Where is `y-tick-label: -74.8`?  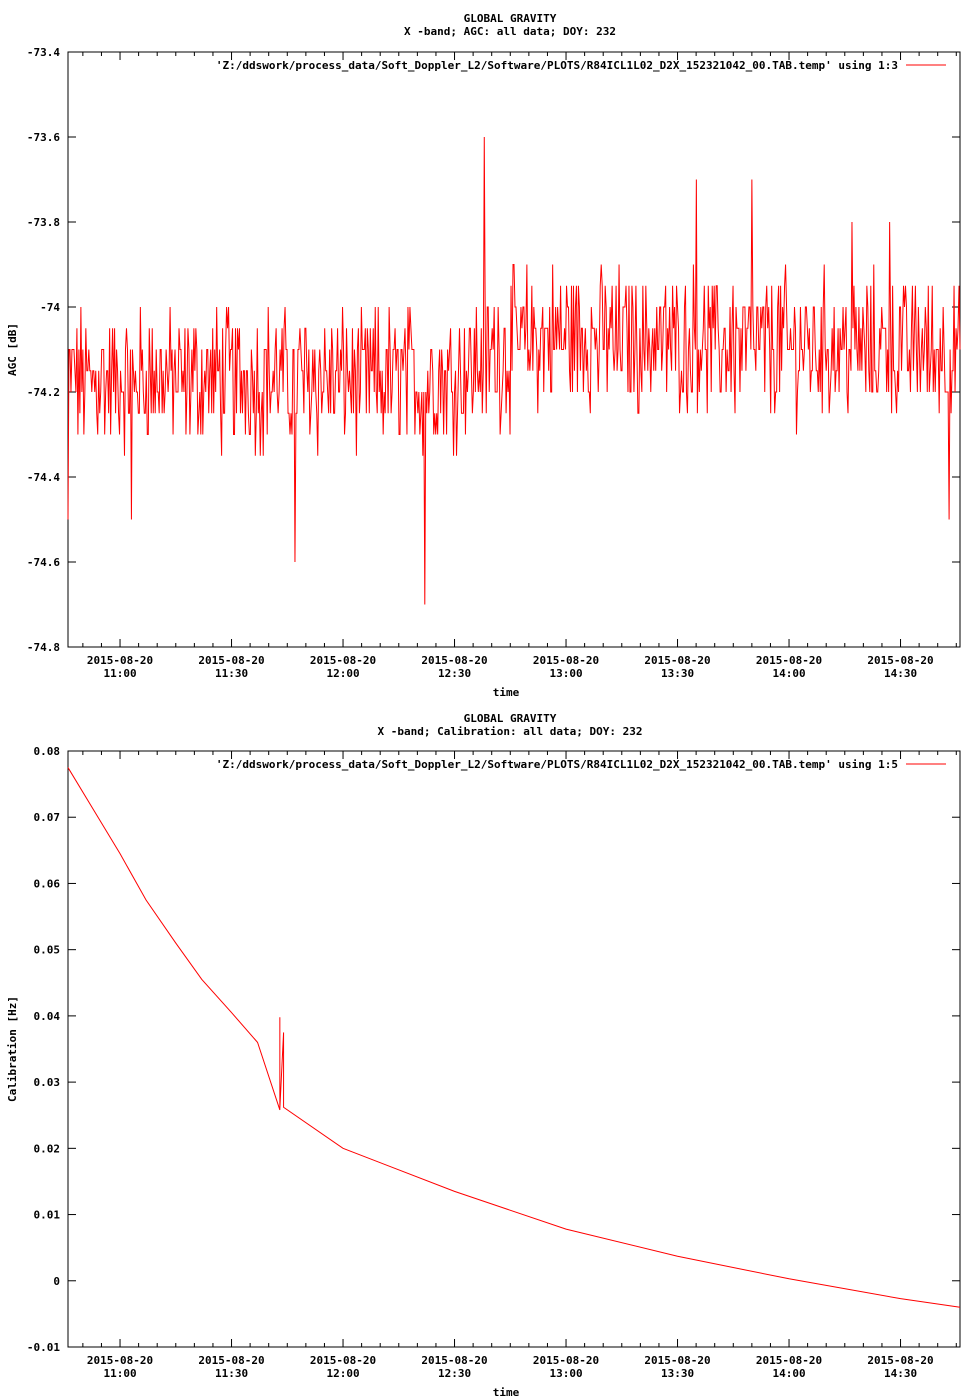
y-tick-label: -74.8 is located at coordinates (43, 647).